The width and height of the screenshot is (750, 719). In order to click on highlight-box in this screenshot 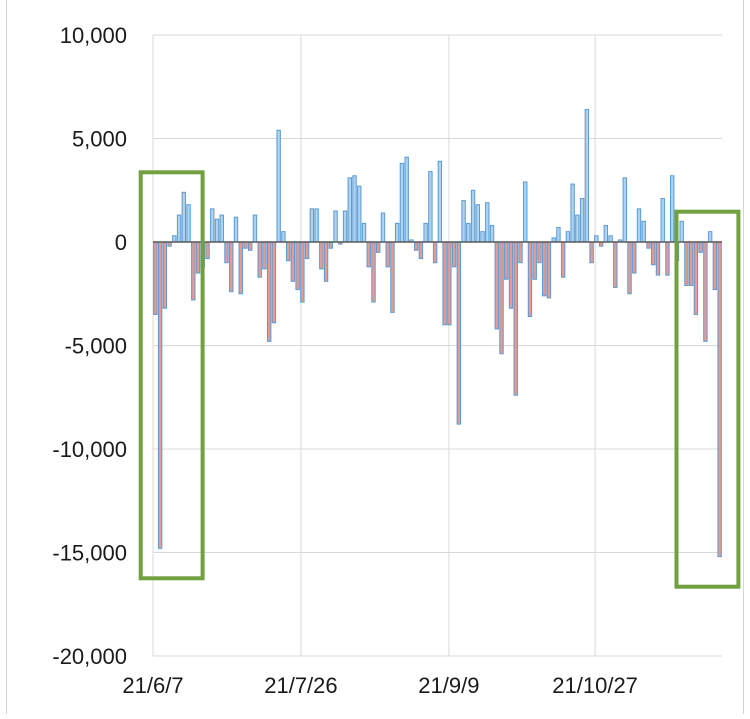, I will do `click(171, 375)`.